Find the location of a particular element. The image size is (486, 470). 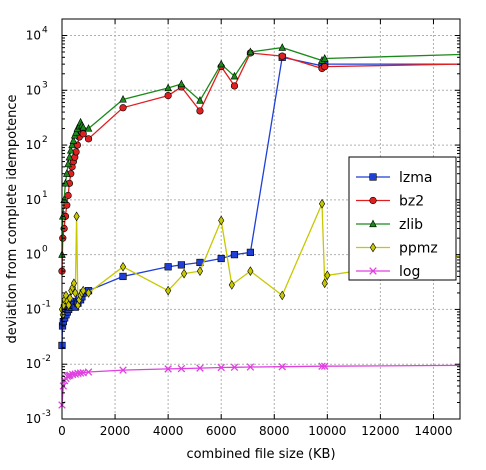

legend-label: zlib is located at coordinates (411, 225).